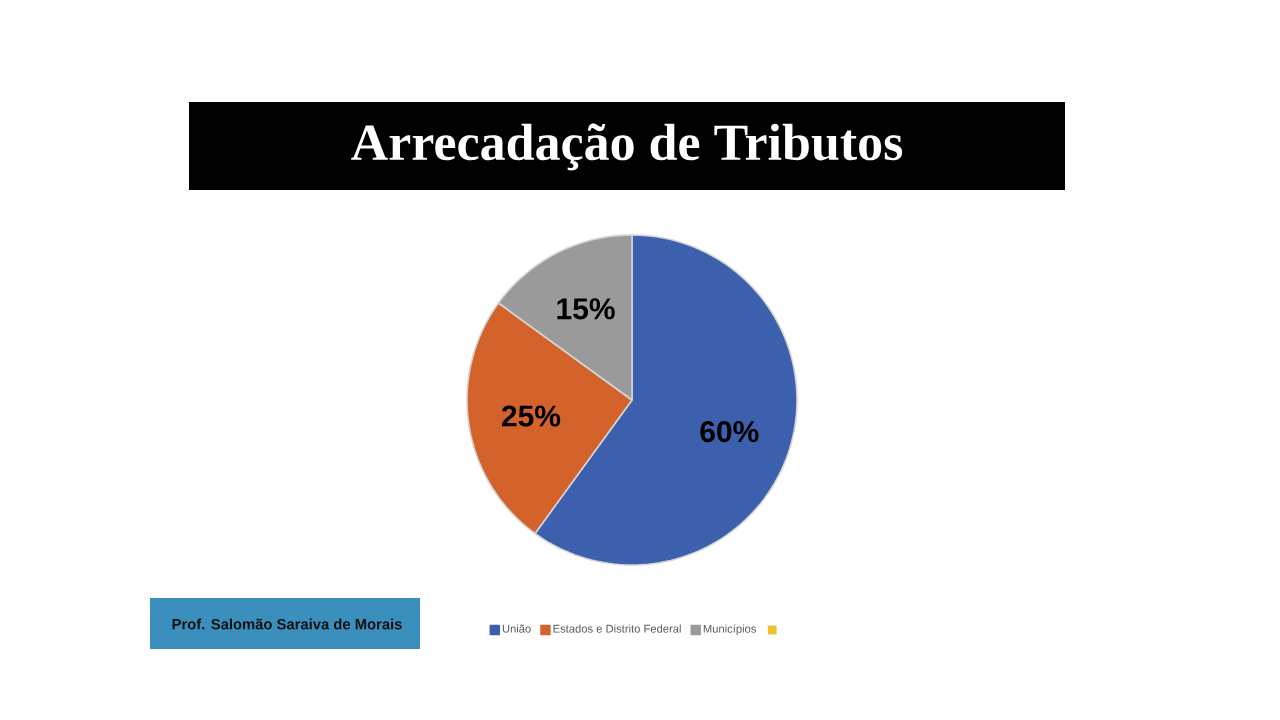 The height and width of the screenshot is (720, 1280). Describe the element at coordinates (627, 147) in the screenshot. I see `chart-title: Arrecadação de Tributos` at that location.